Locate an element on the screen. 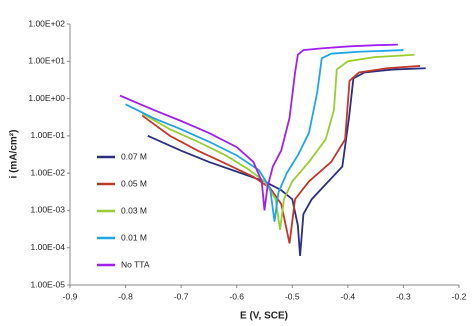 The height and width of the screenshot is (326, 474). x-axis-label: E (V, SCE) is located at coordinates (264, 316).